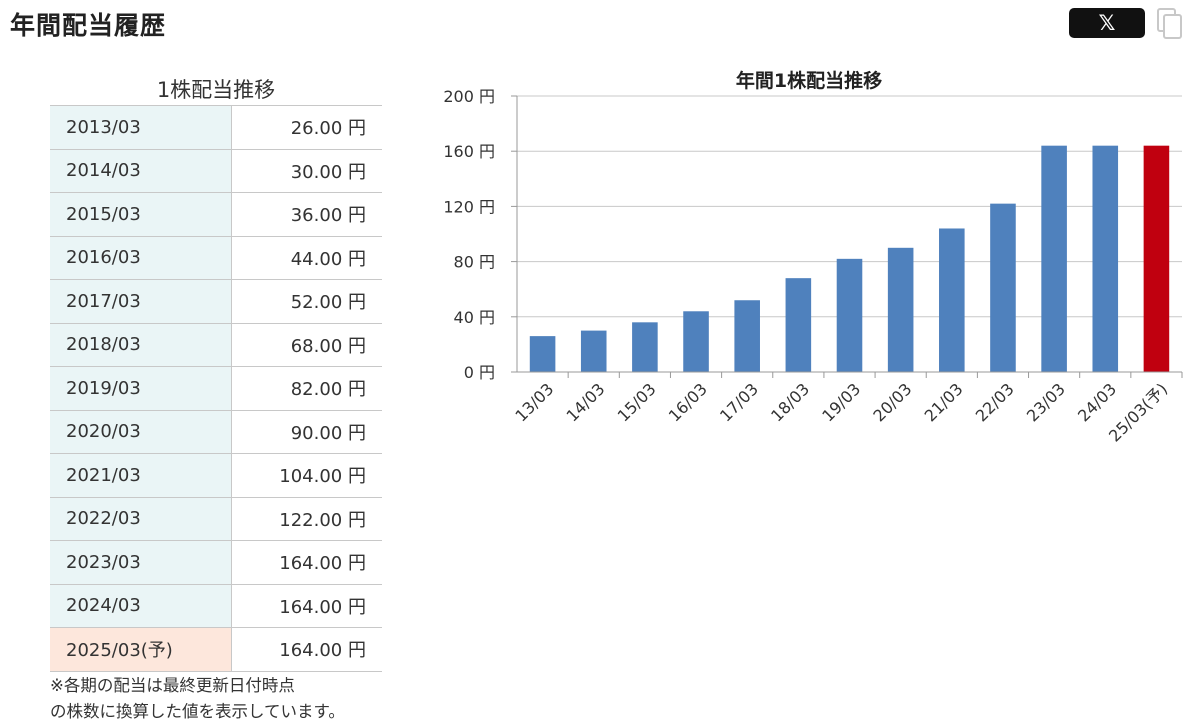 The image size is (1200, 726). What do you see at coordinates (230, 699) in the screenshot?
I see `footnote: ※各期の配当は最終更新日付時点 の株数に換算した値を表示しています。` at bounding box center [230, 699].